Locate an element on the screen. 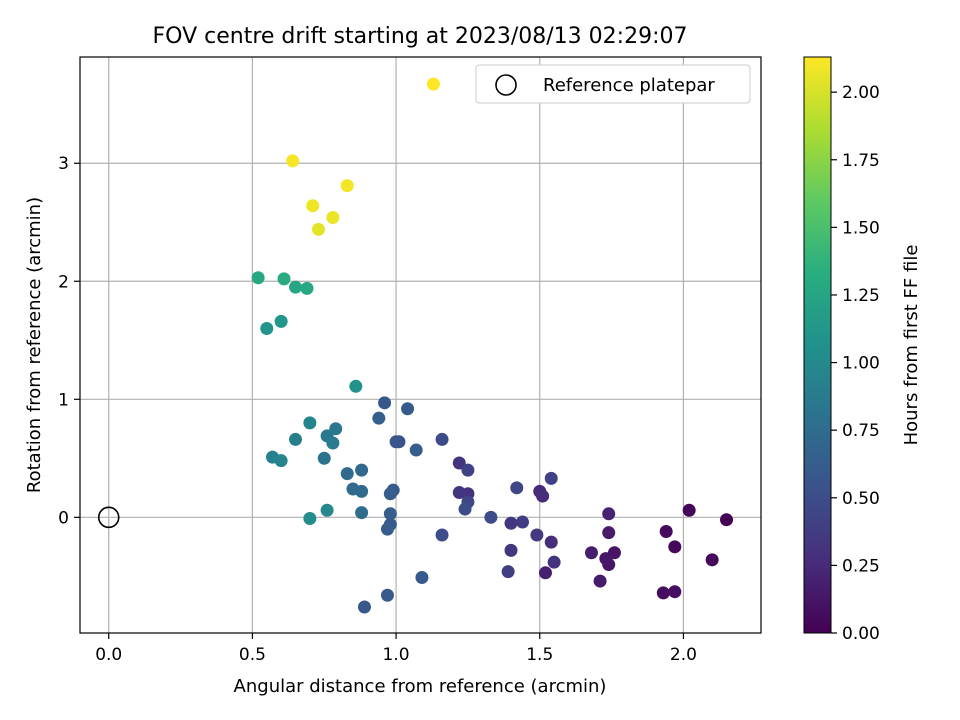  colorbar-tick-label: 1.00 is located at coordinates (861, 364).